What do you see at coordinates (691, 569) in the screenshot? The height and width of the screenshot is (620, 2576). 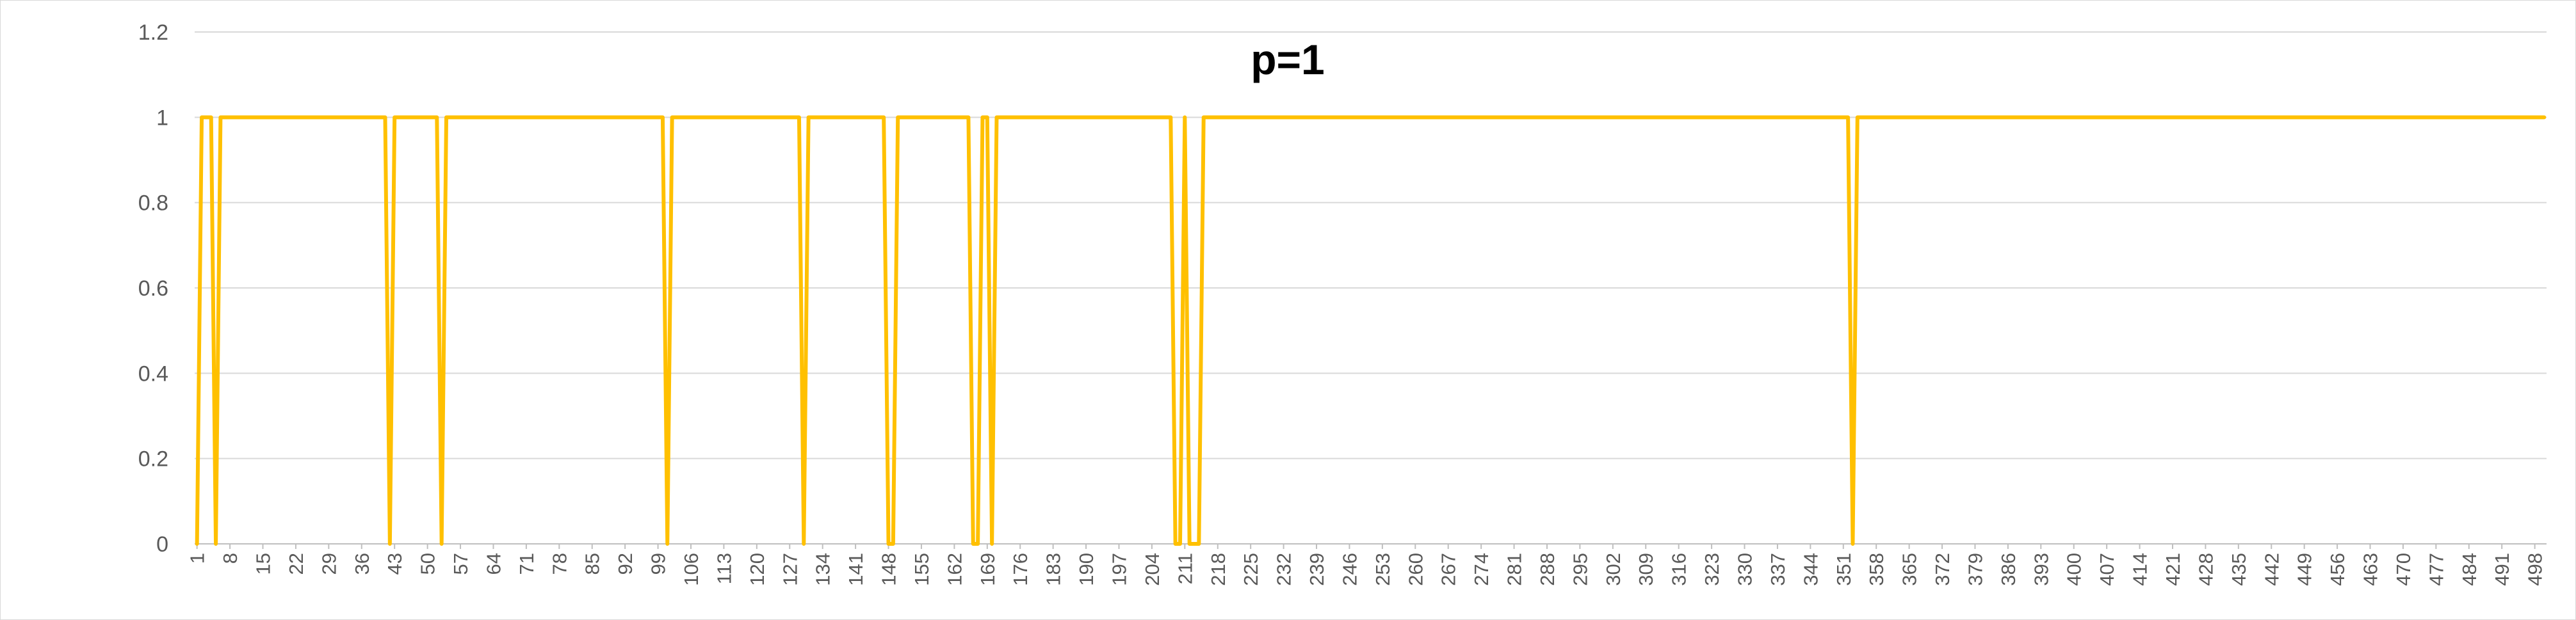 I see `x-tick-label: 106` at bounding box center [691, 569].